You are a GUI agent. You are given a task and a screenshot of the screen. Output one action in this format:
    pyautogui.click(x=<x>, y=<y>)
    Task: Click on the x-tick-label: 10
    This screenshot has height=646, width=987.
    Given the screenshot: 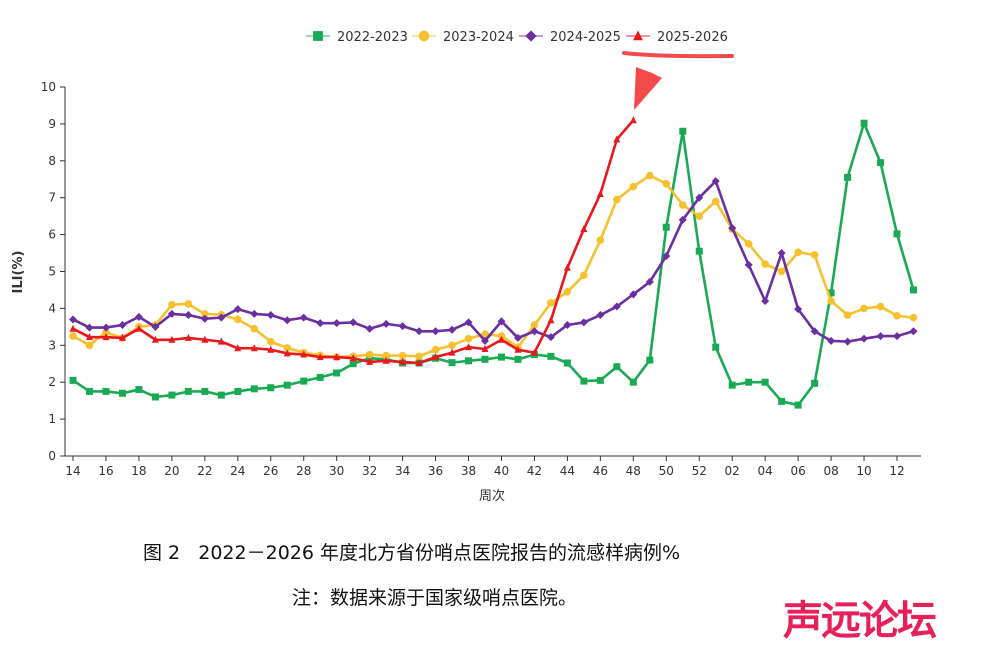 What is the action you would take?
    pyautogui.click(x=863, y=471)
    